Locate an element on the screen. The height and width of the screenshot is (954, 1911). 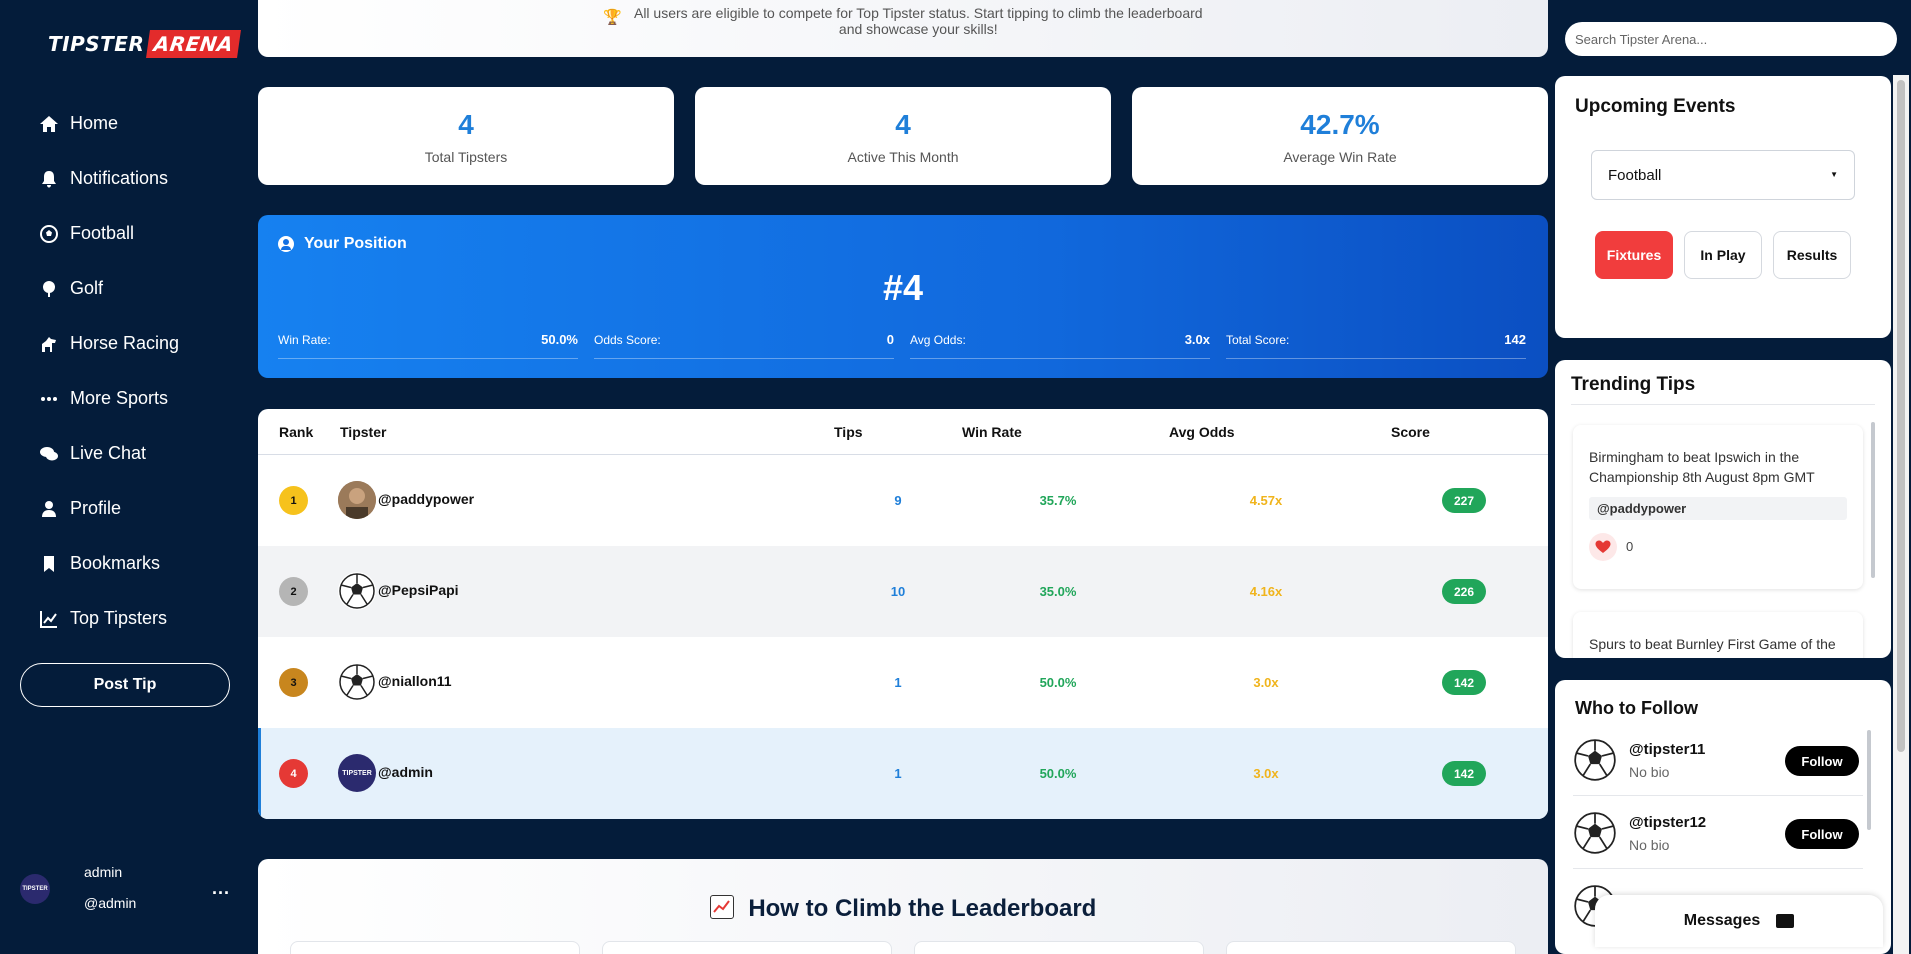
chart-increasing-icon is located at coordinates (721, 907).